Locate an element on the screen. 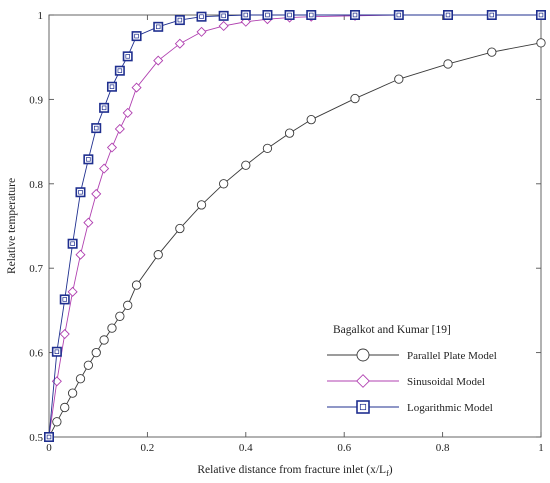  legend-label: Logarithmic Model is located at coordinates (450, 408).